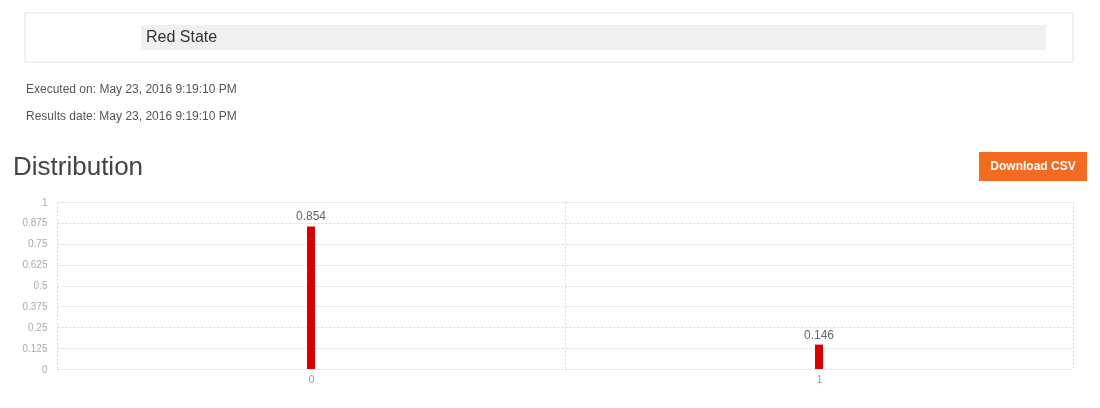  Describe the element at coordinates (35, 306) in the screenshot. I see `y-tick-label: 0.375` at that location.